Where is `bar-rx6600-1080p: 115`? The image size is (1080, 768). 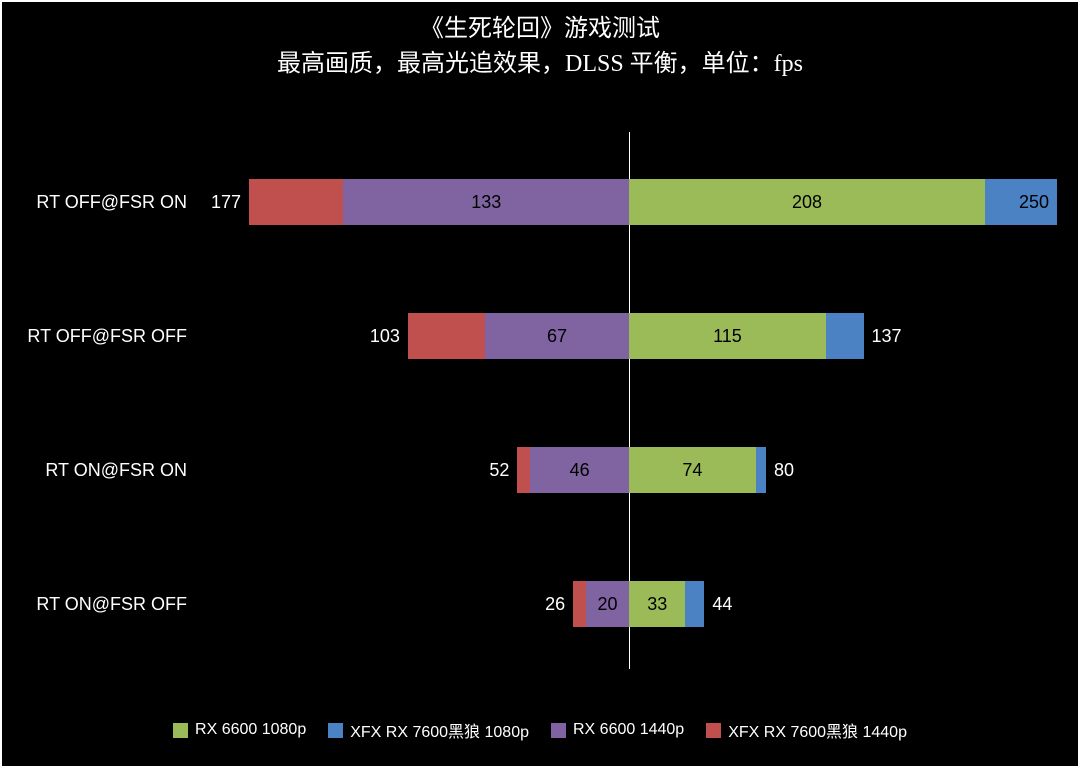
bar-rx6600-1080p: 115 is located at coordinates (727, 336).